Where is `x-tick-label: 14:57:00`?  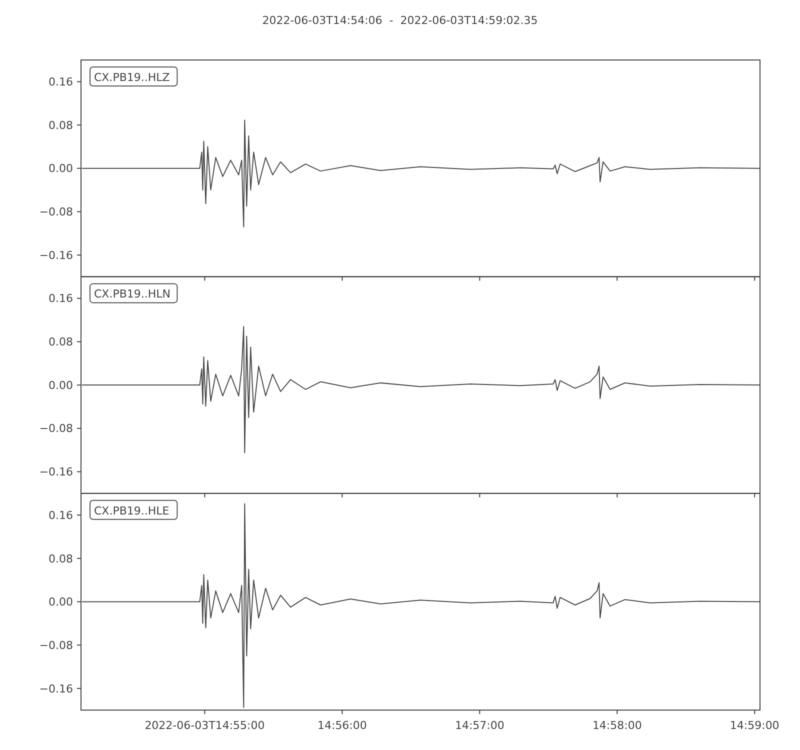 x-tick-label: 14:57:00 is located at coordinates (479, 725).